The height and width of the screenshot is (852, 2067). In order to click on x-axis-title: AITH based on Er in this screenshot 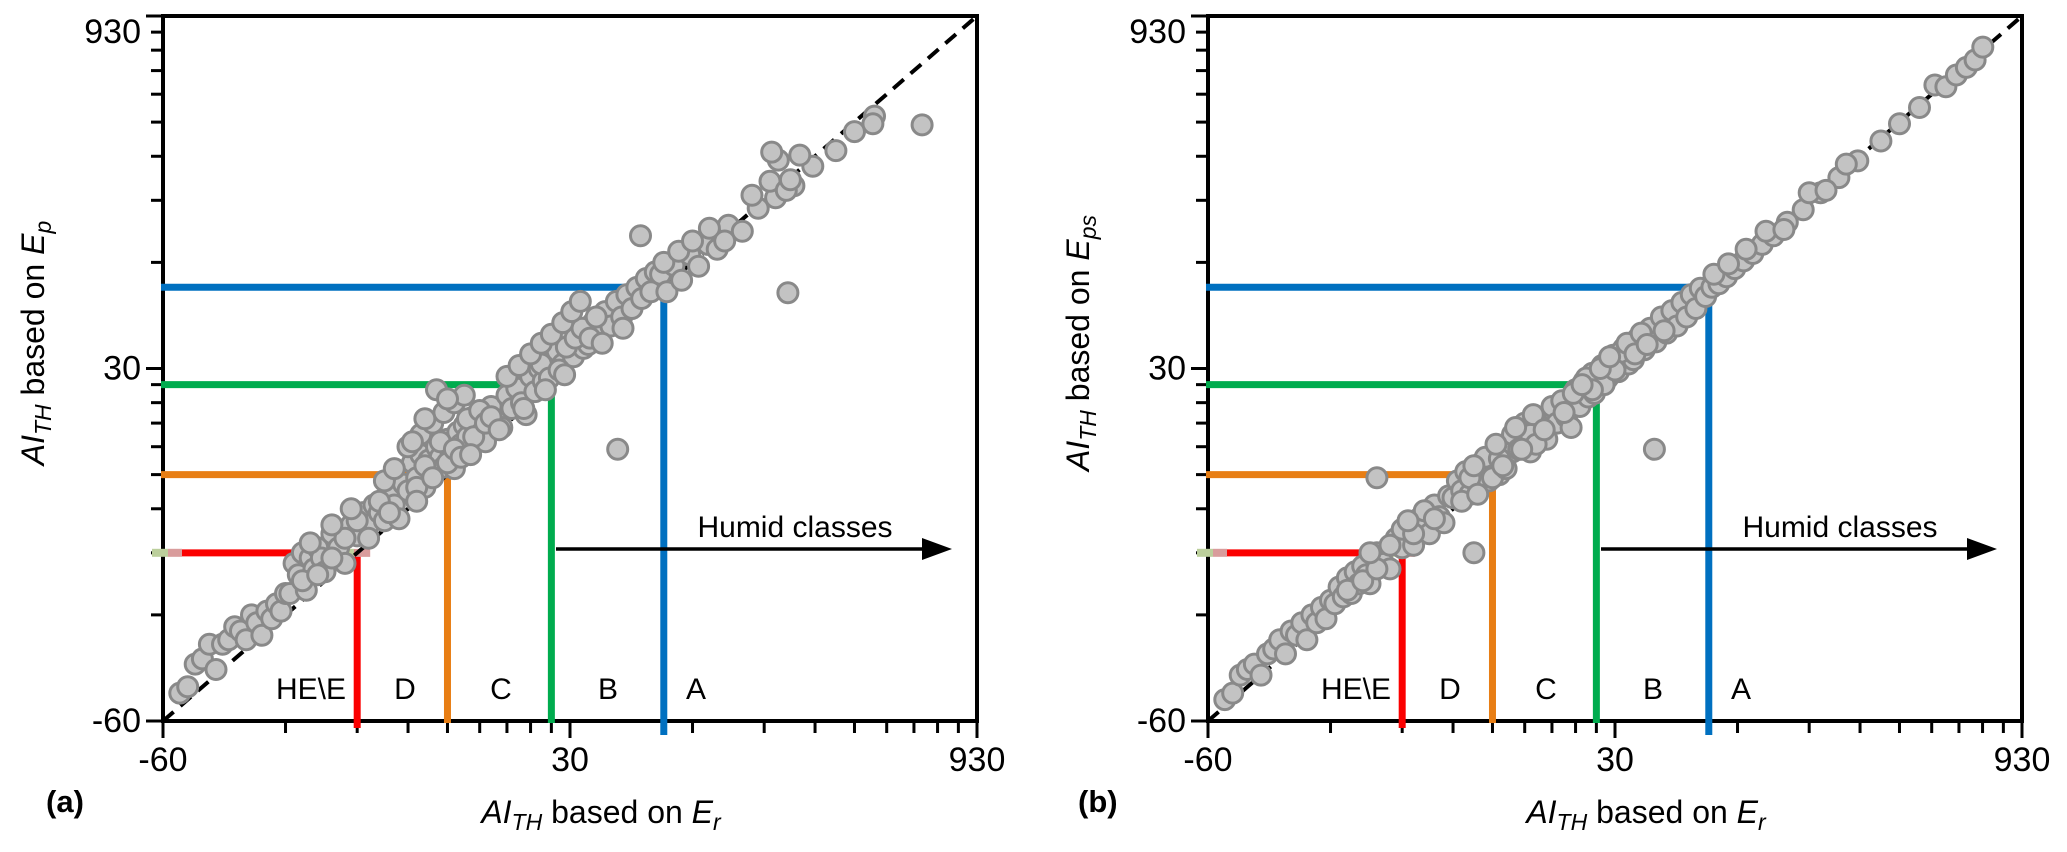, I will do `click(600, 814)`.